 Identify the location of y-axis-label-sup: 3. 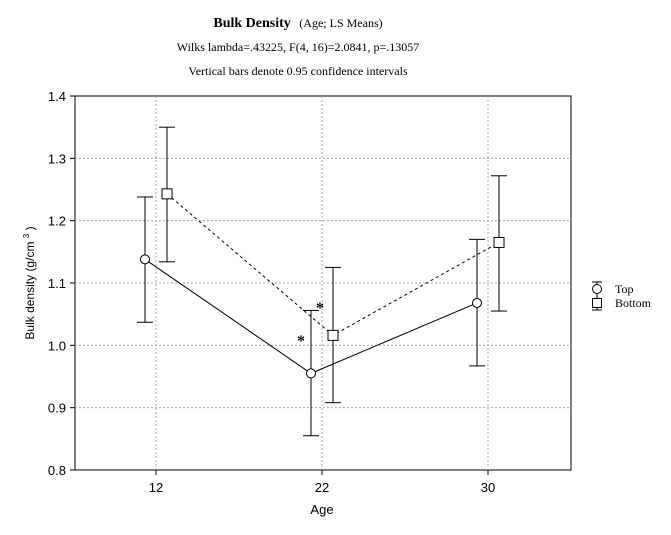
(26, 235).